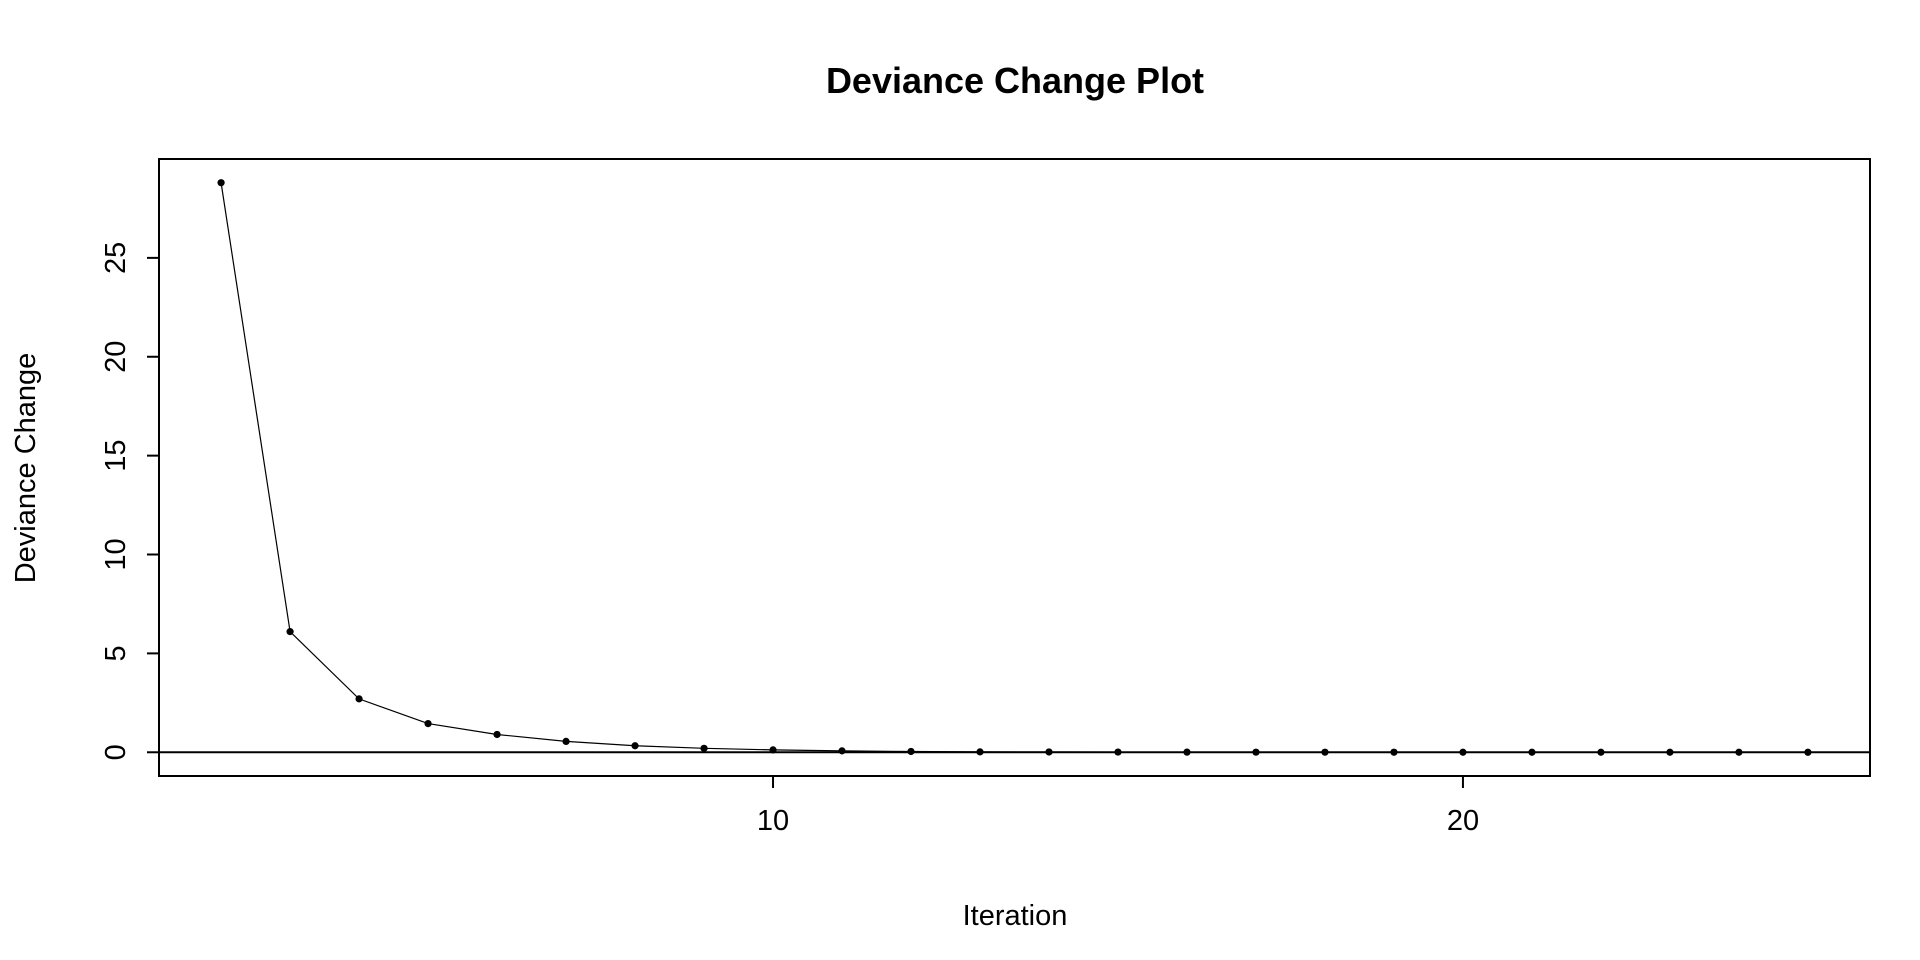 Image resolution: width=1920 pixels, height=960 pixels. Describe the element at coordinates (129, 501) in the screenshot. I see `y-axis: 0 5 10 15 20 25` at that location.